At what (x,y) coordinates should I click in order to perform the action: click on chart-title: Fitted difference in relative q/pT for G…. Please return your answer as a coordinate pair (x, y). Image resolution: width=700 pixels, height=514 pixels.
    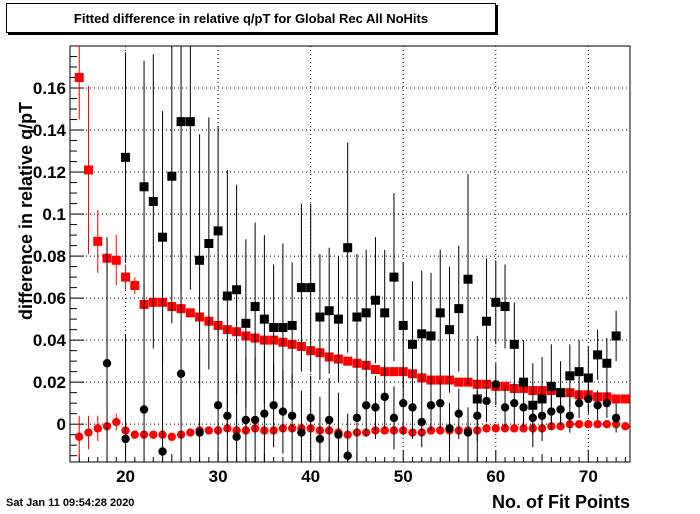
    Looking at the image, I should click on (251, 18).